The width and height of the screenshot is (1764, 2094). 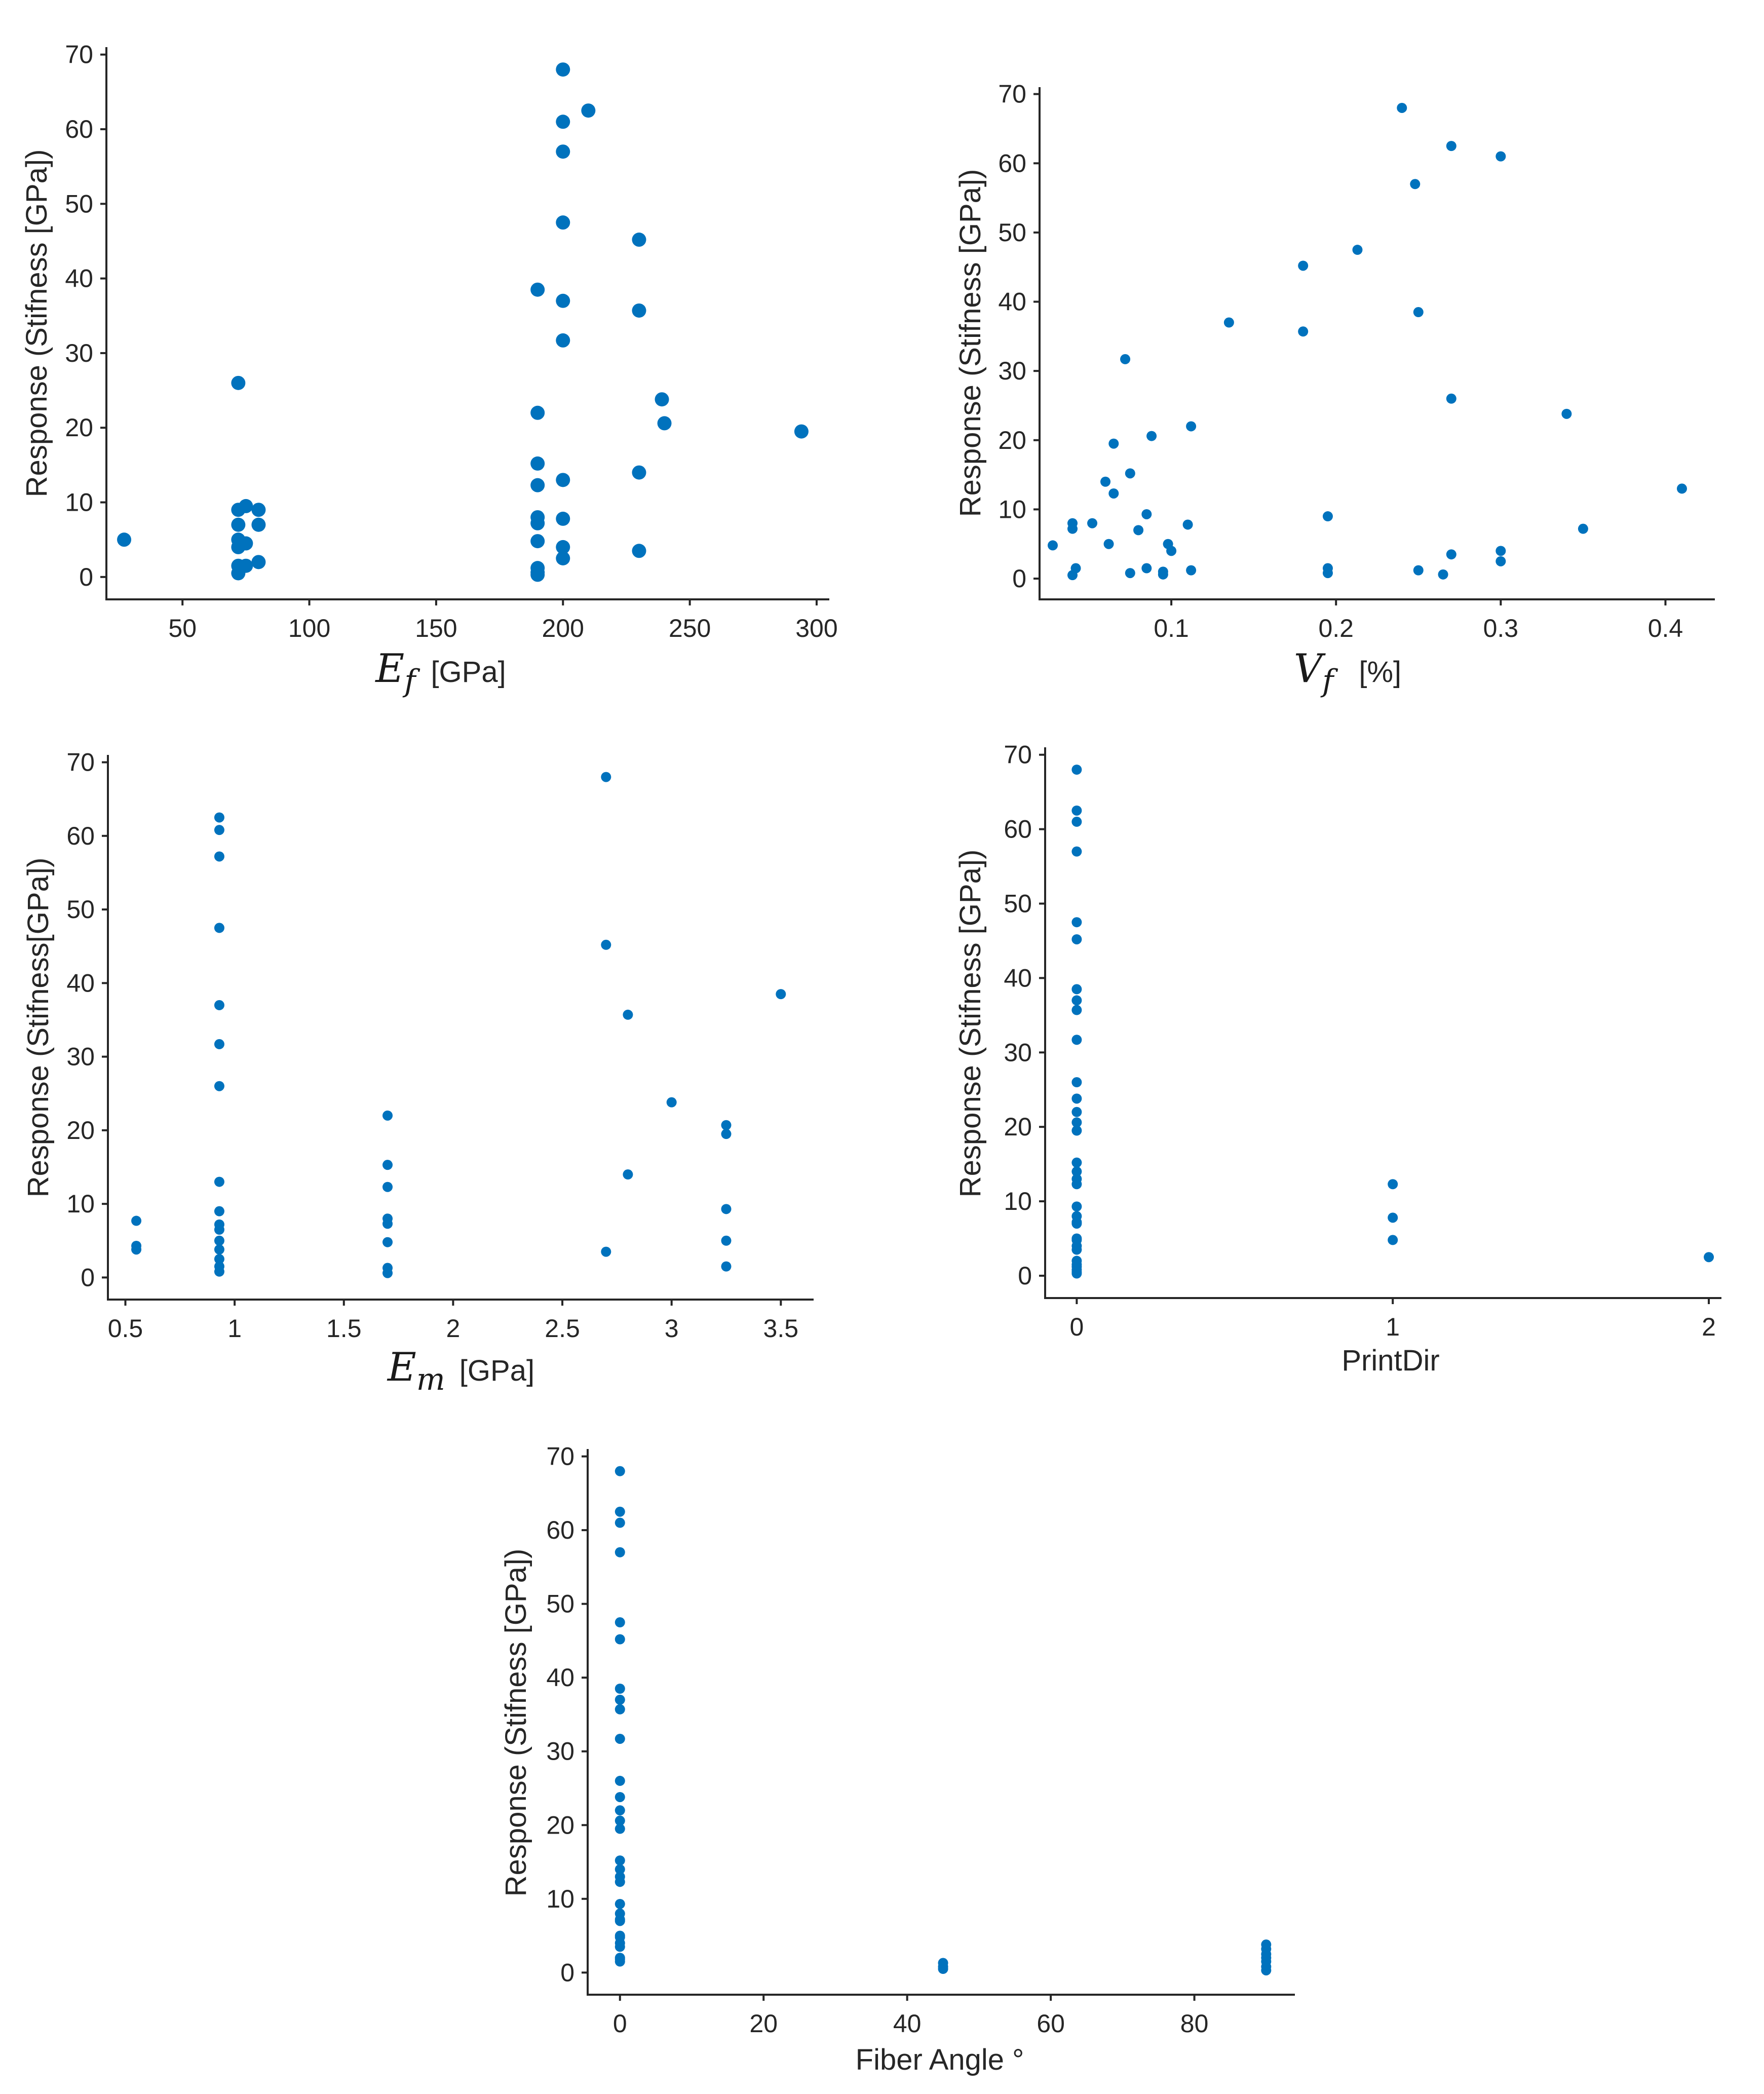 I want to click on vf-x-tick-label: 0.1, so click(x=1171, y=628).